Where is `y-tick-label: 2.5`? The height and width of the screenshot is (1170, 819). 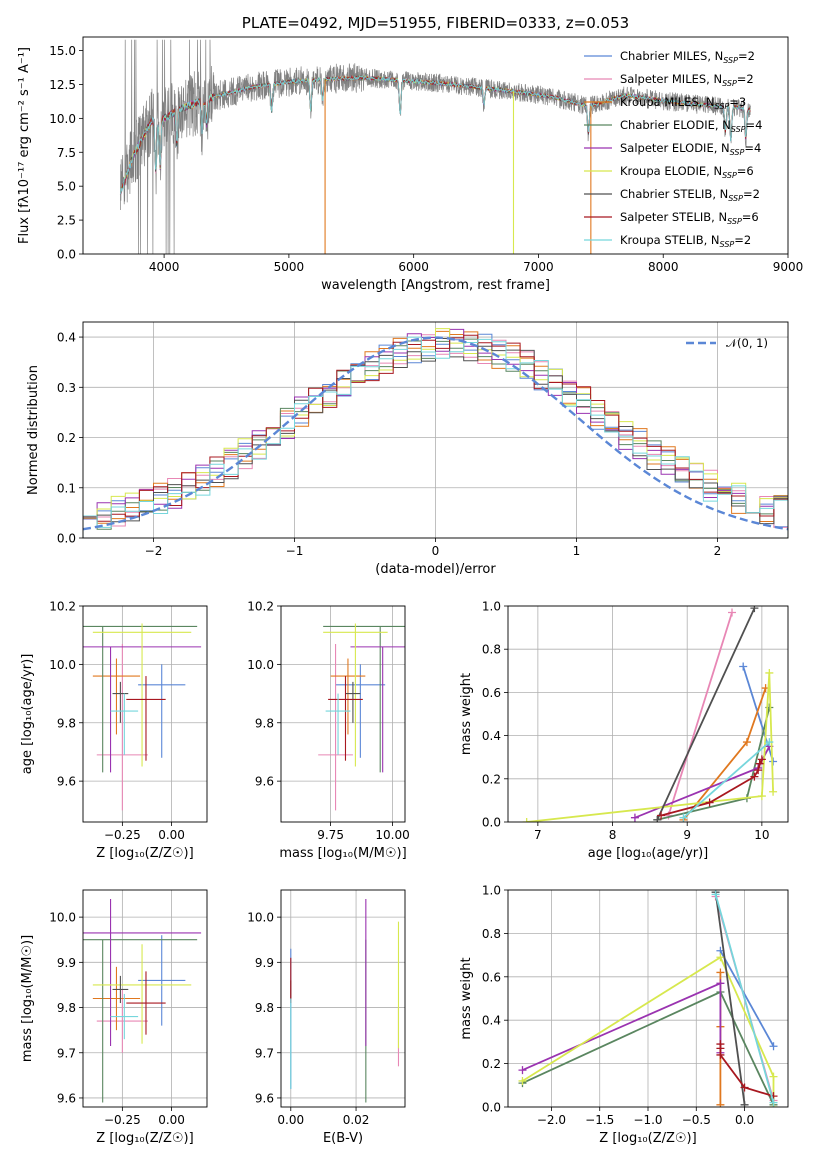
y-tick-label: 2.5 is located at coordinates (66, 221).